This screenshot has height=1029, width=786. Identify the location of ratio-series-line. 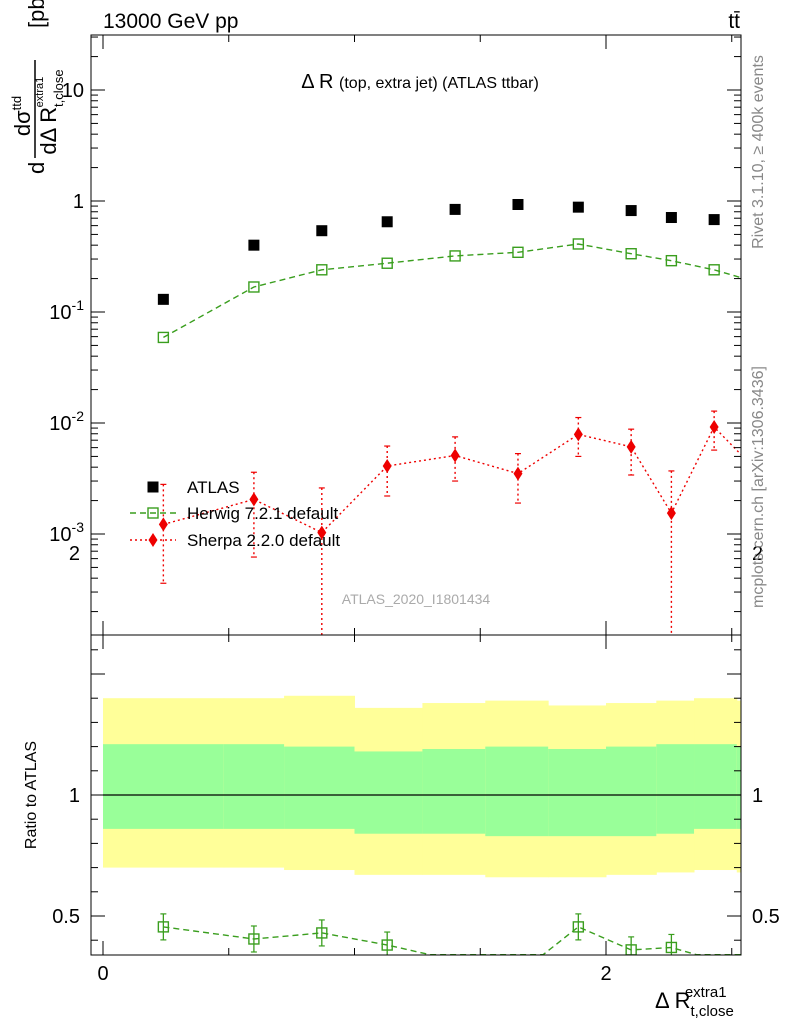
(452, 940).